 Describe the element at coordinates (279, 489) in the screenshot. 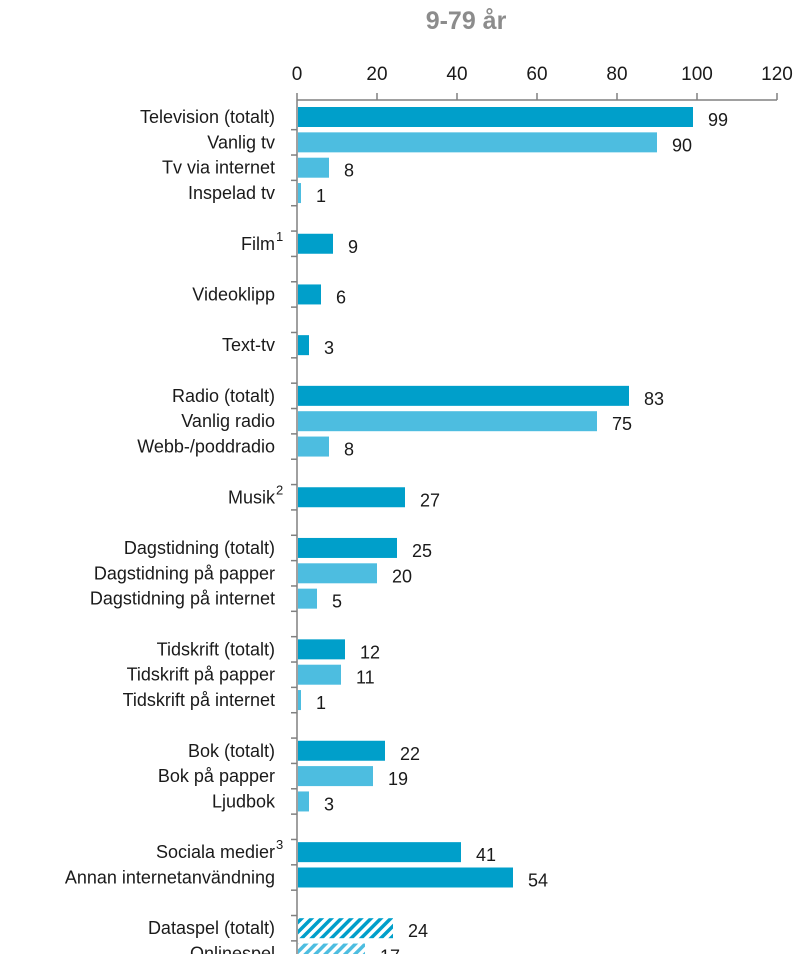

I see `footnote-marker-musik: 2` at that location.